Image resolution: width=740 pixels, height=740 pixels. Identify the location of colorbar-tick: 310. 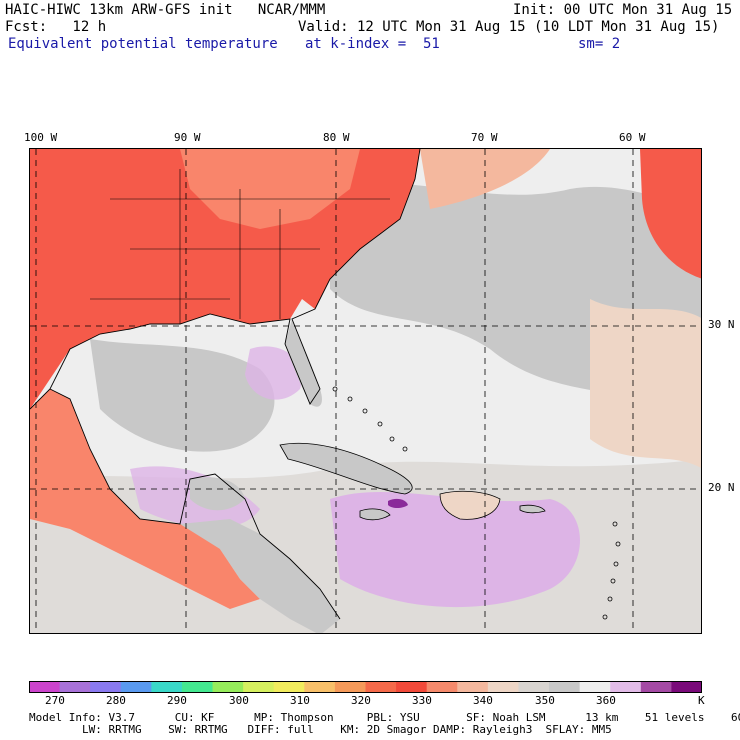
(300, 700).